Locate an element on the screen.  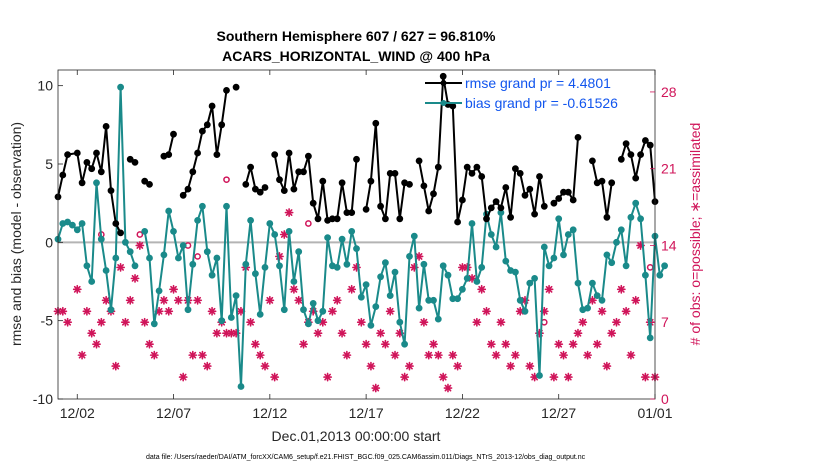
obs-possible-marker is located at coordinates (197, 256).